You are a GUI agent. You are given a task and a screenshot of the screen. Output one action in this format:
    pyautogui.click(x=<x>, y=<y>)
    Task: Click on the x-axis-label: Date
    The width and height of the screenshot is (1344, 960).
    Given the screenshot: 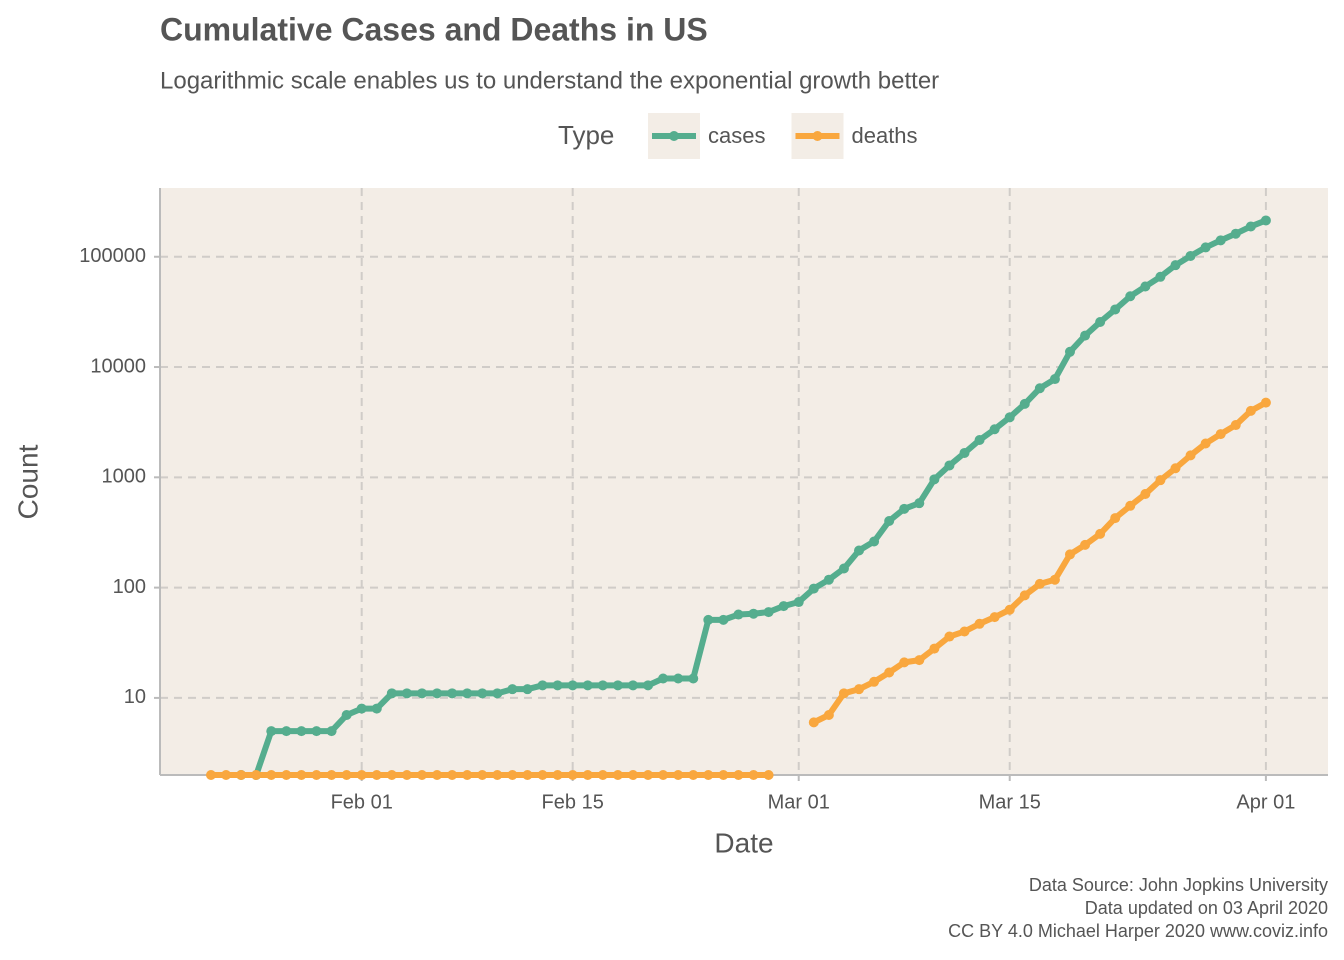 What is the action you would take?
    pyautogui.click(x=743, y=842)
    